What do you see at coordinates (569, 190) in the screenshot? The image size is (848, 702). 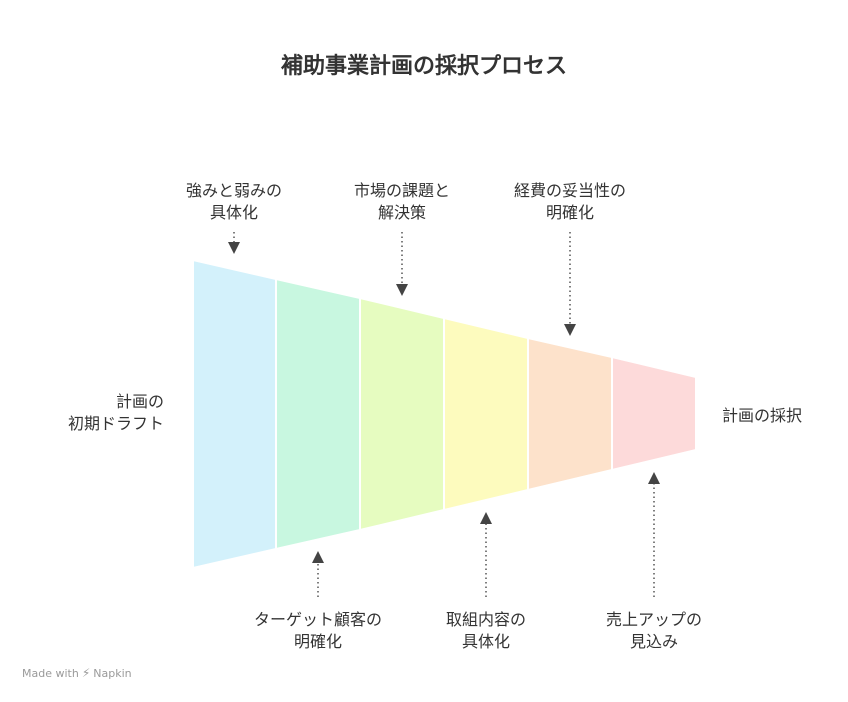 I see `step-label-line: 経費の妥当性の` at bounding box center [569, 190].